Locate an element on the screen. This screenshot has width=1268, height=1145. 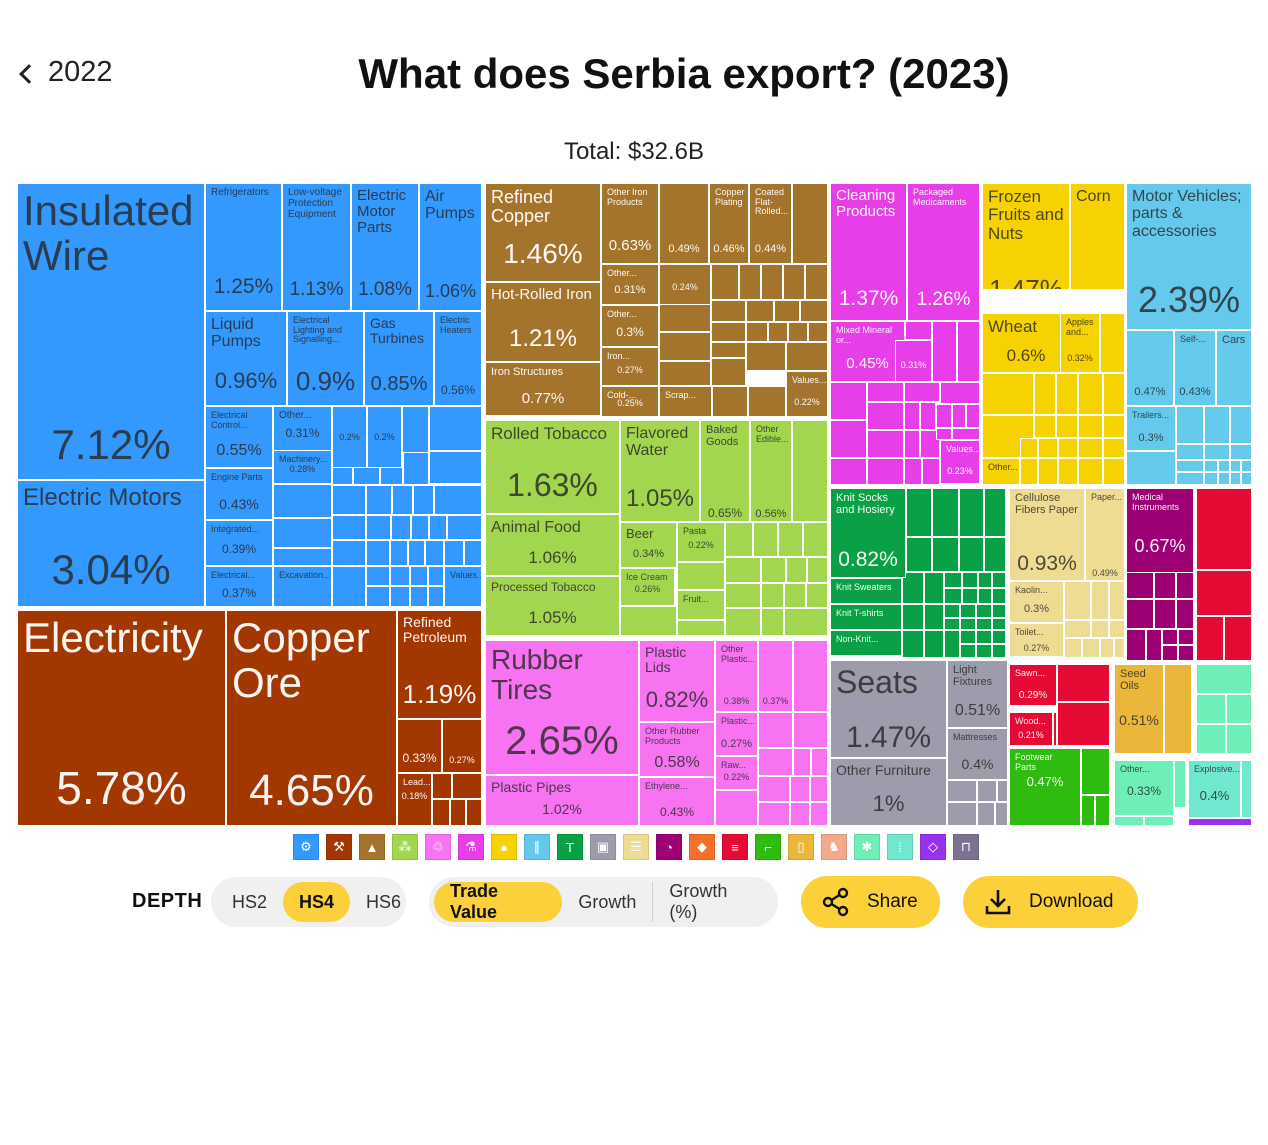
flask-icon: ⚗ is located at coordinates (471, 847).